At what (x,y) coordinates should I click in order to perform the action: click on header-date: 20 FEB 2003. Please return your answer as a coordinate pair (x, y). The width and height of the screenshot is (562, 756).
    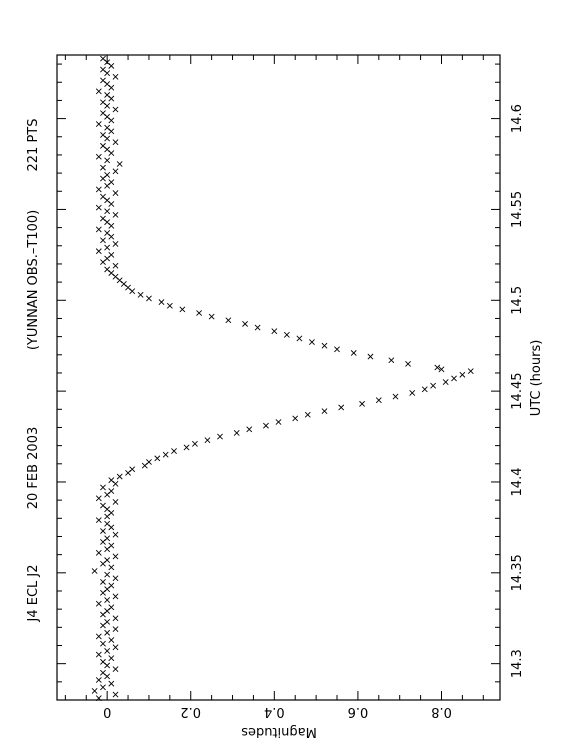
    Looking at the image, I should click on (33, 468).